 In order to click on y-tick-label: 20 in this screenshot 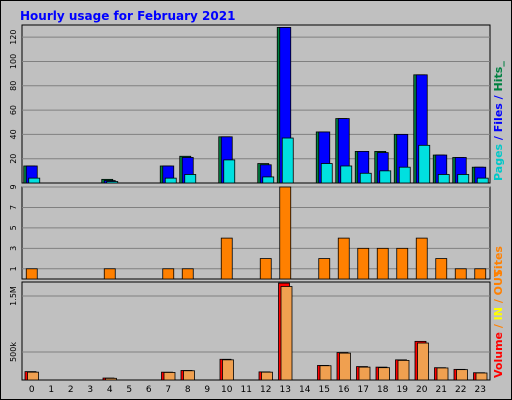, I will do `click(13, 159)`.